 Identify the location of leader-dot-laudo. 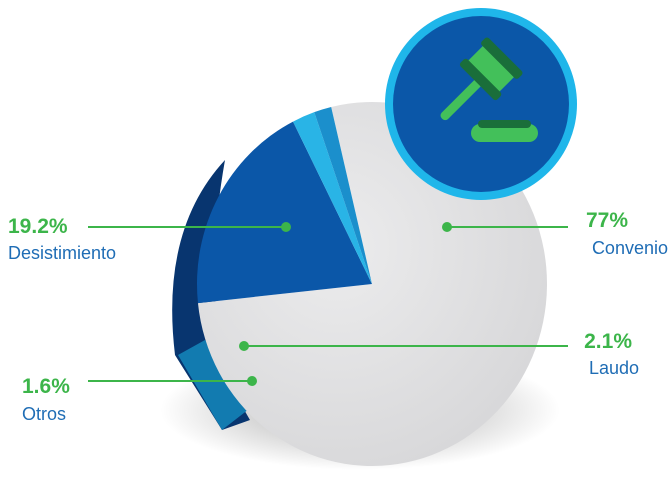
(244, 346).